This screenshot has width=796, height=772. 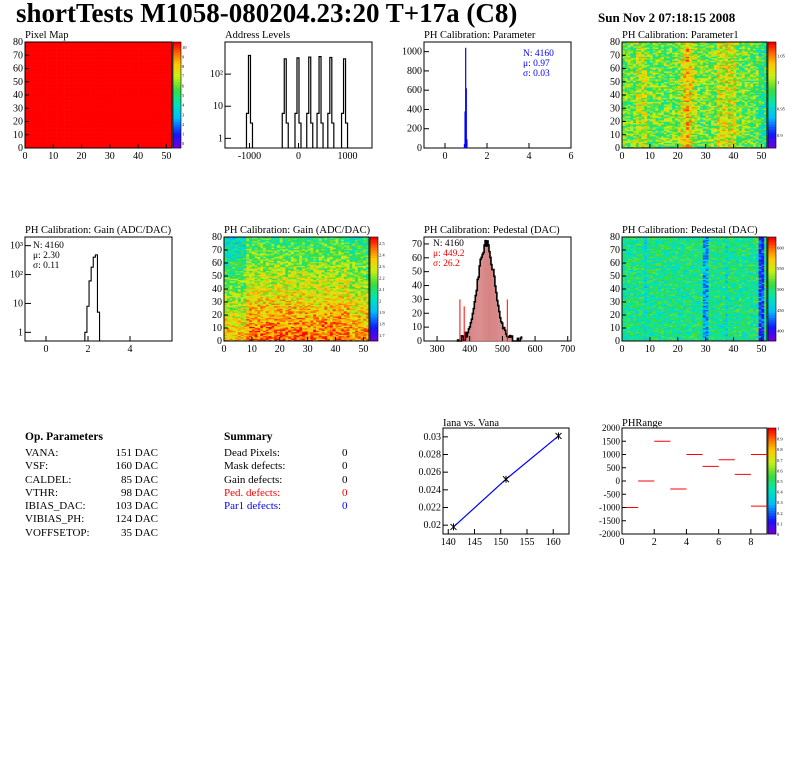 I want to click on tick-label: 1000, so click(x=611, y=455).